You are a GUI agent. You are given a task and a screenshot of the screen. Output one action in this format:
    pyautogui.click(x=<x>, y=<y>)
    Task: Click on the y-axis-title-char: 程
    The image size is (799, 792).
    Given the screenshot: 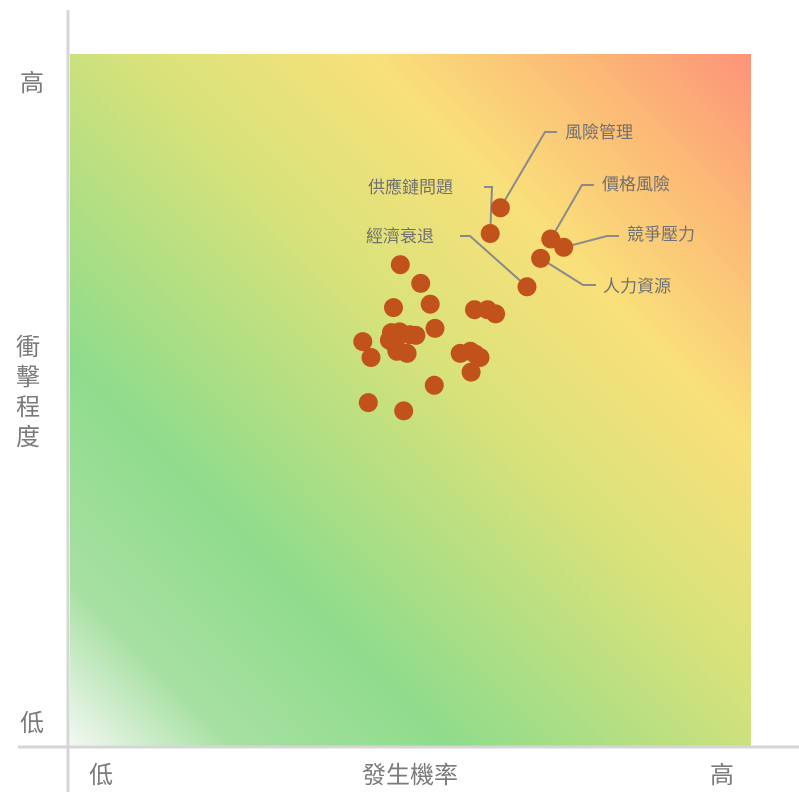 What is the action you would take?
    pyautogui.click(x=28, y=407)
    